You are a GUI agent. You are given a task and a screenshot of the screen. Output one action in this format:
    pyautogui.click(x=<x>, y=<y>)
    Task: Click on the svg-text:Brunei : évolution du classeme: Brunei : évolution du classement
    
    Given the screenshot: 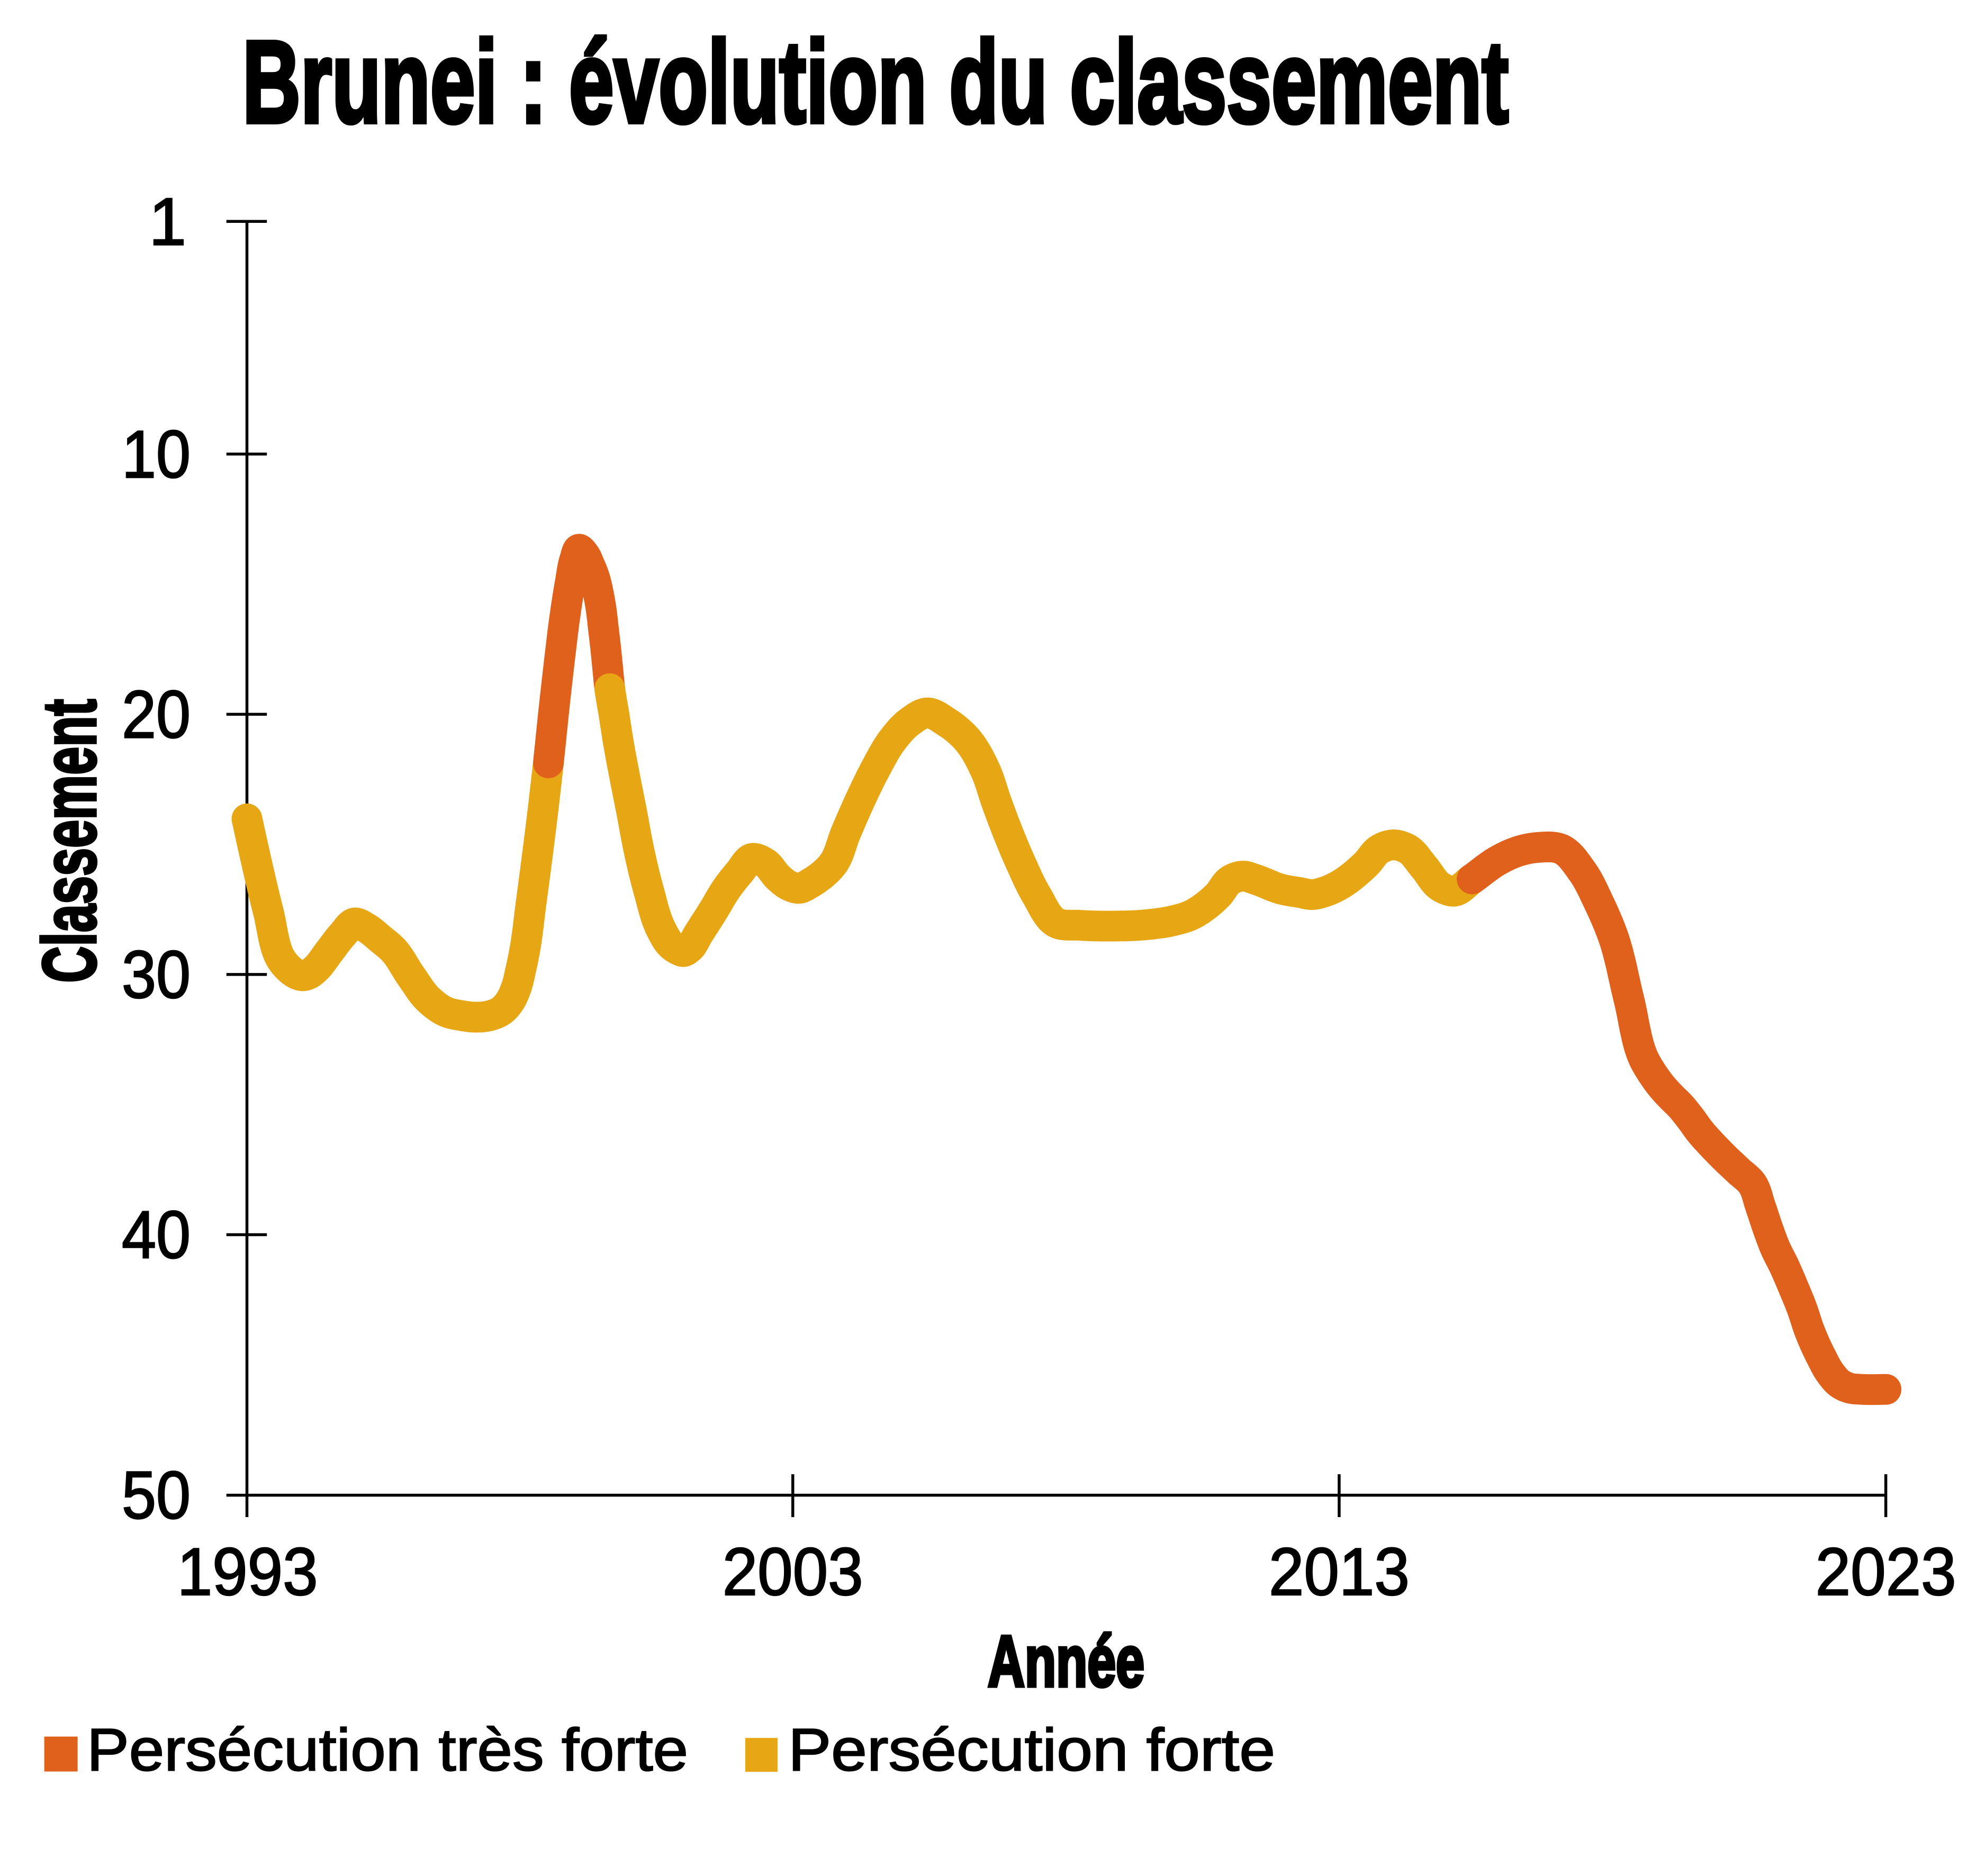 What is the action you would take?
    pyautogui.click(x=876, y=81)
    